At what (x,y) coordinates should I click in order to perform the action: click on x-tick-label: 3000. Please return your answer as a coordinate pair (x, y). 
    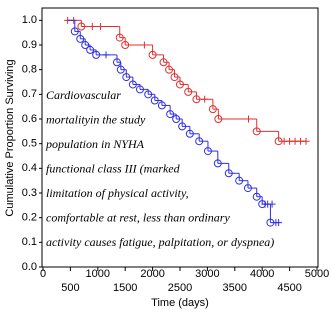
    Looking at the image, I should click on (207, 274).